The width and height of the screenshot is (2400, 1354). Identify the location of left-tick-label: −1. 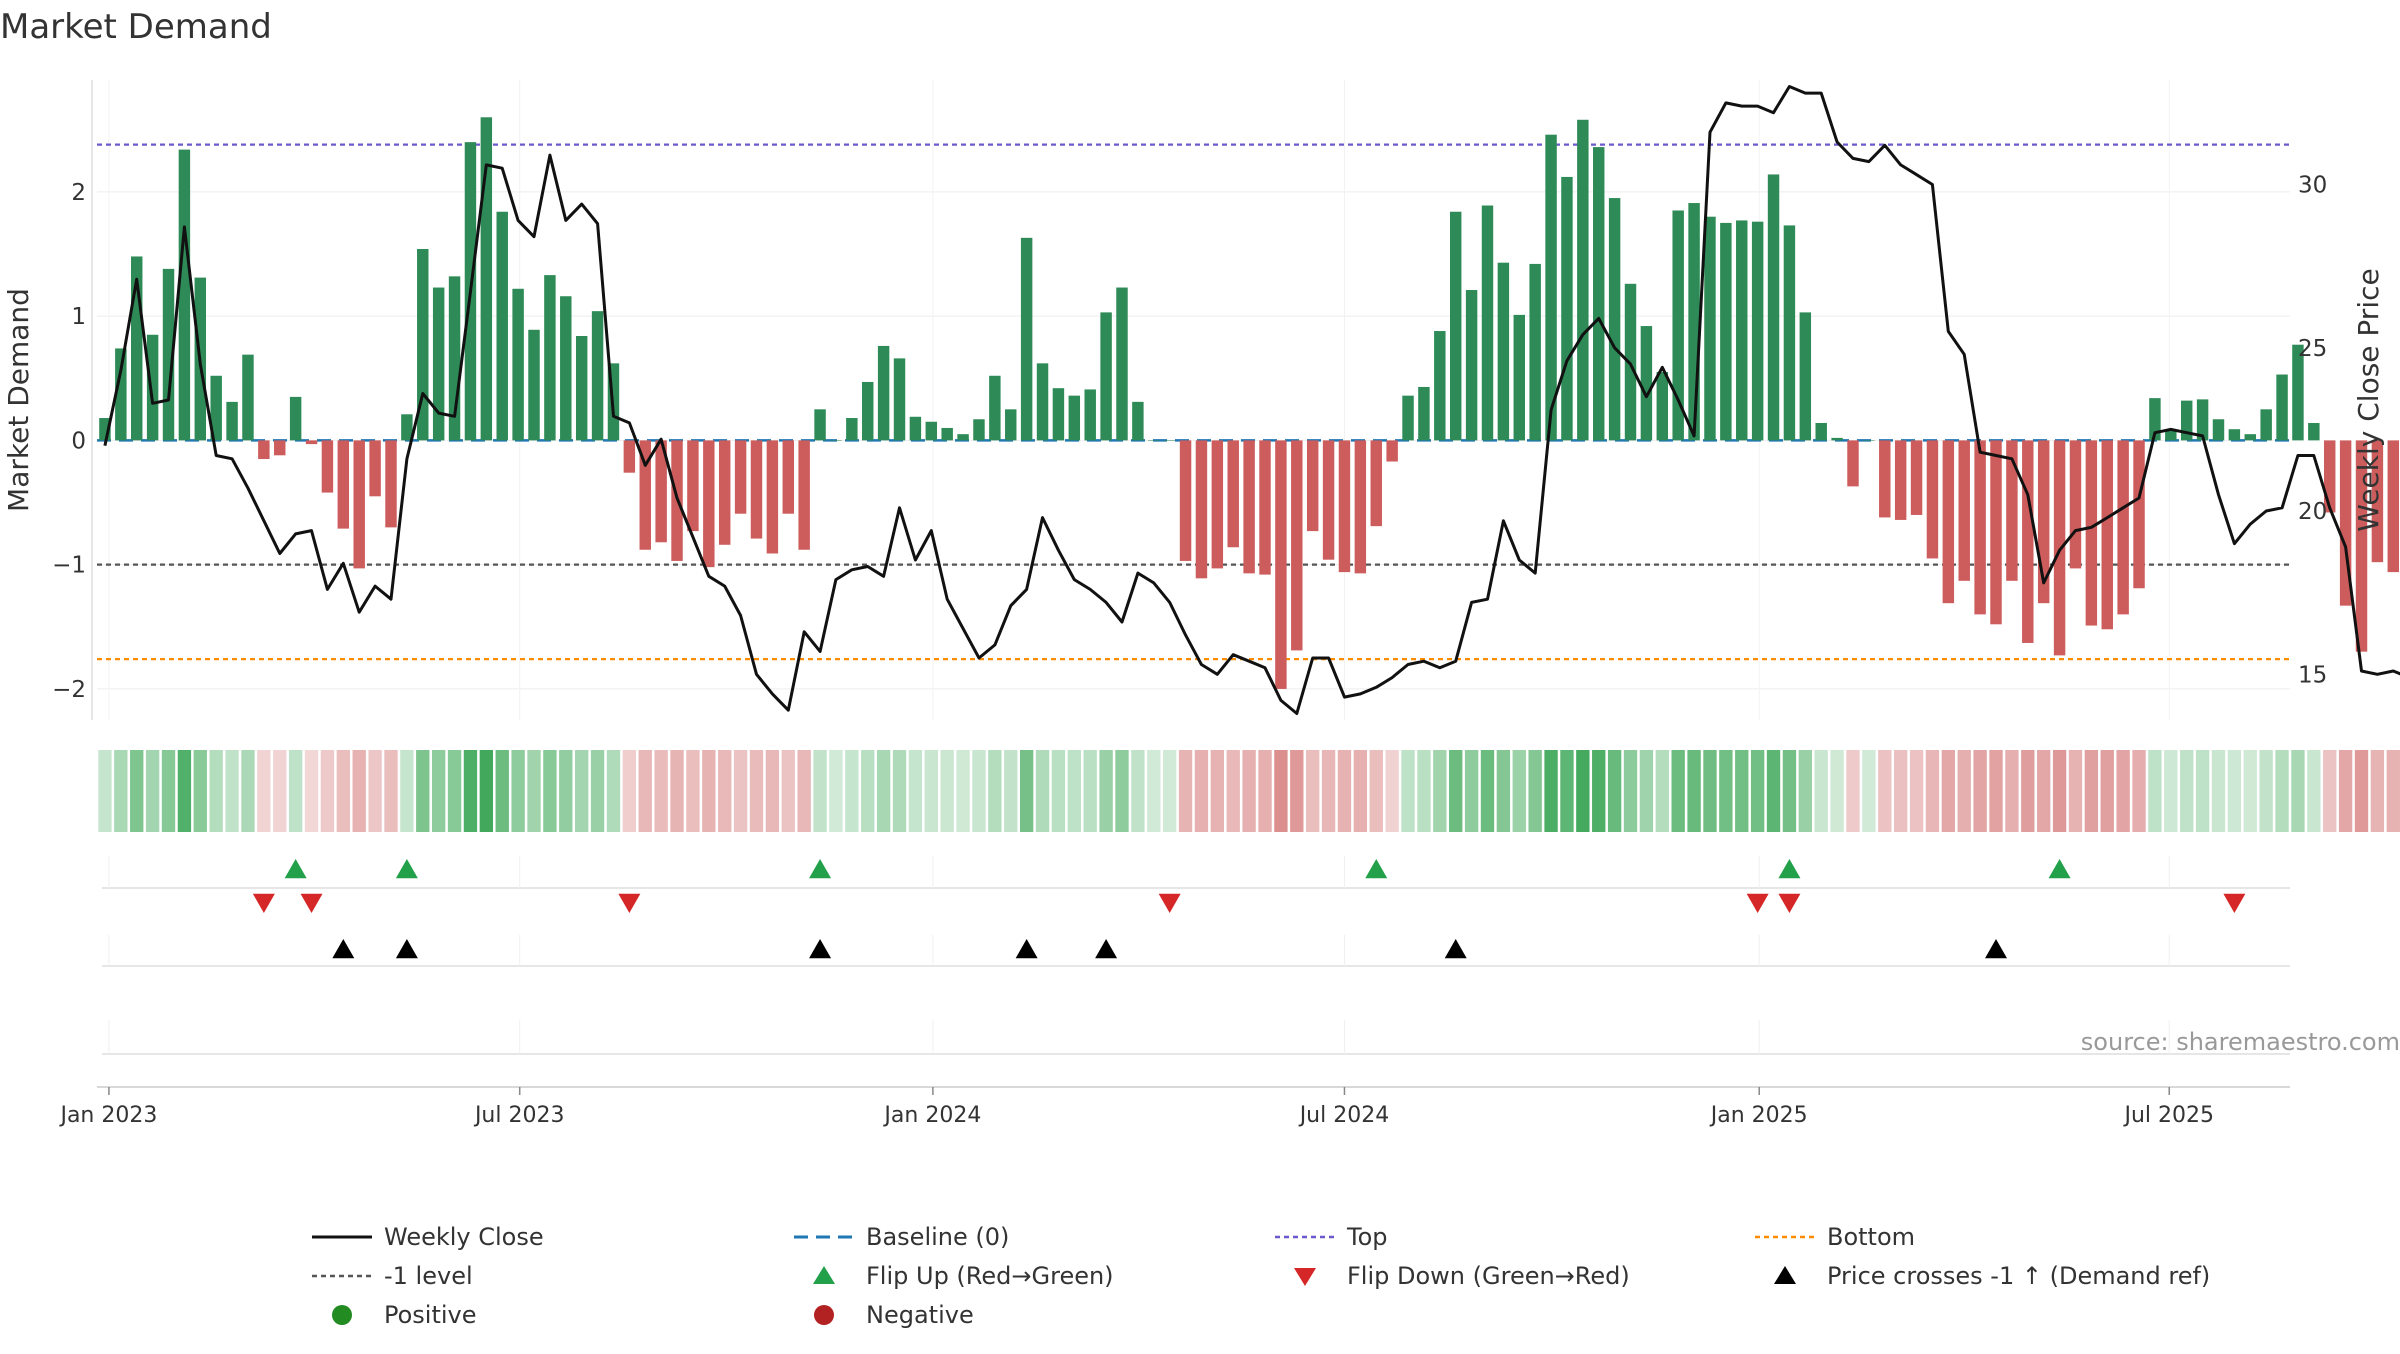
(69, 566).